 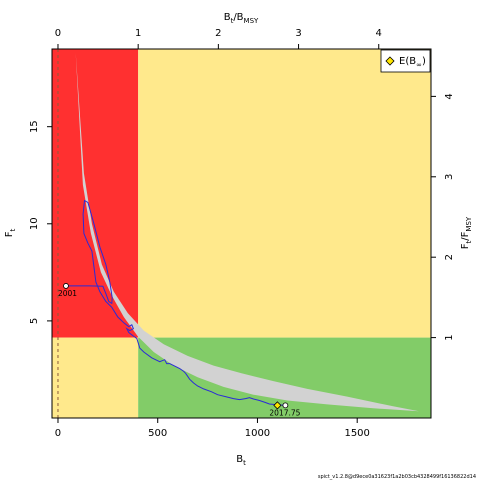 What do you see at coordinates (449, 337) in the screenshot?
I see `right-tick-label: 1` at bounding box center [449, 337].